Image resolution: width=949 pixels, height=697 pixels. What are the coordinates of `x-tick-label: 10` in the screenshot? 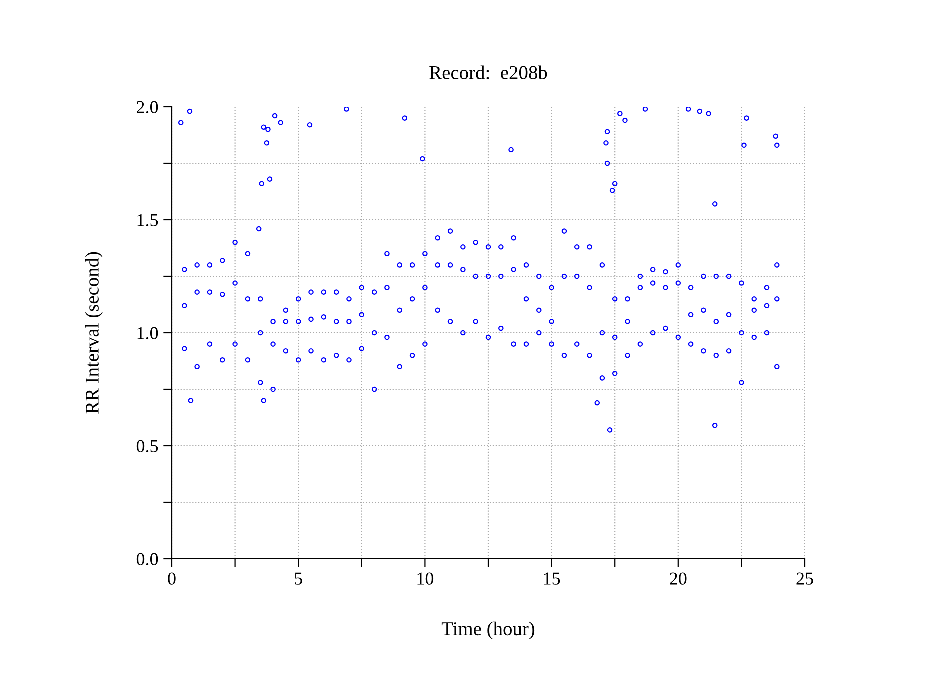 It's located at (426, 578).